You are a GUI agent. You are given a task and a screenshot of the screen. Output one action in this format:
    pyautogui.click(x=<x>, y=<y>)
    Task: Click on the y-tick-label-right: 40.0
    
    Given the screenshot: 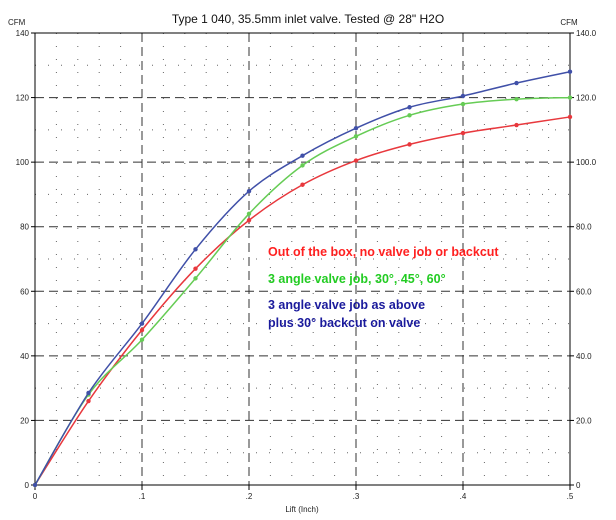 What is the action you would take?
    pyautogui.click(x=584, y=356)
    